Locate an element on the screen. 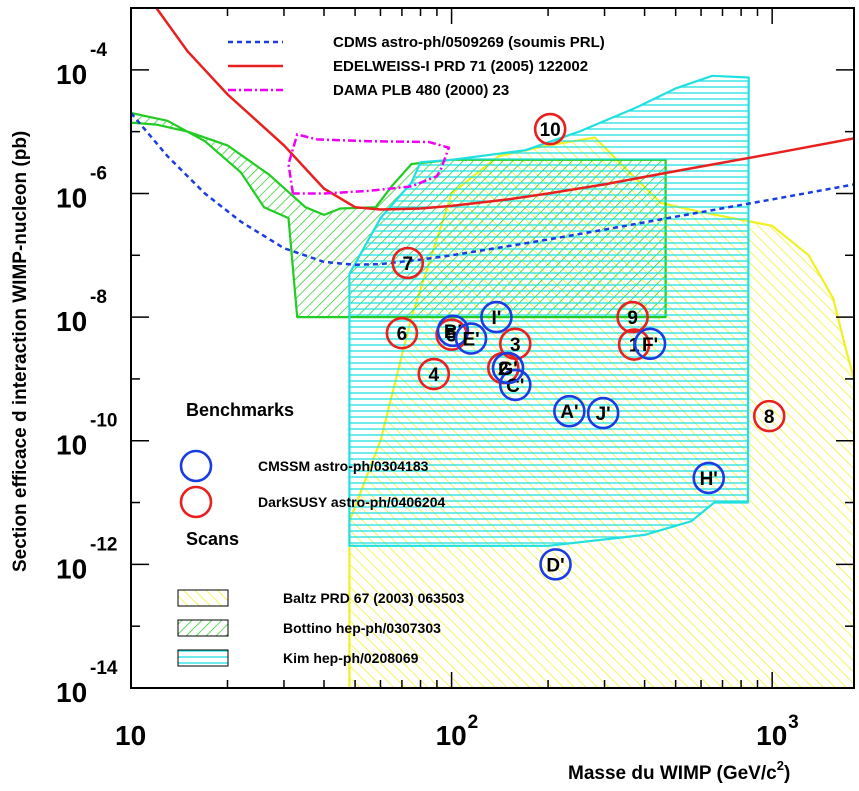 This screenshot has height=791, width=859. legend-bottino-swatch is located at coordinates (203, 628).